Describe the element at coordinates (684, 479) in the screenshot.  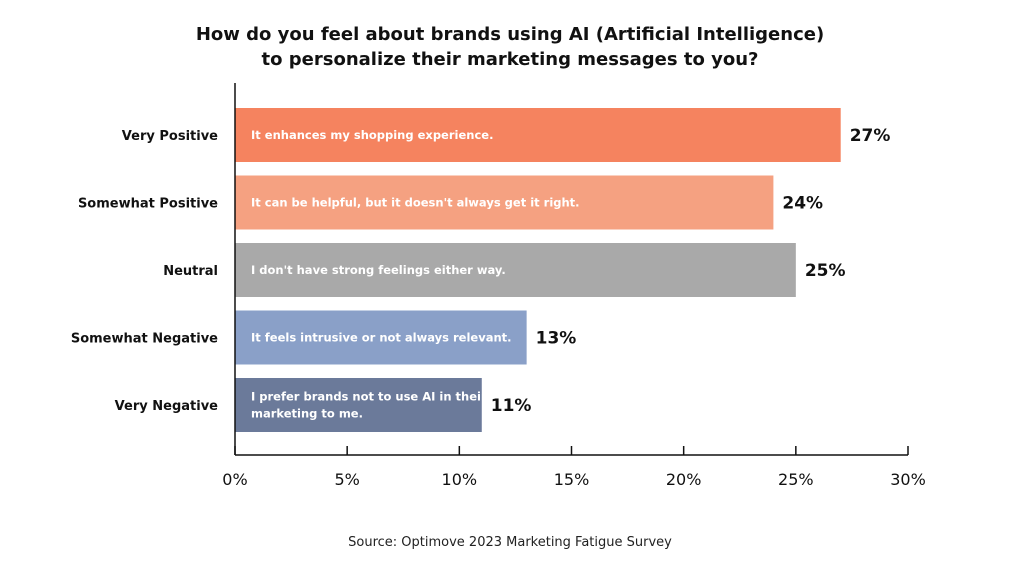
I see `x-tick-label: 20%` at that location.